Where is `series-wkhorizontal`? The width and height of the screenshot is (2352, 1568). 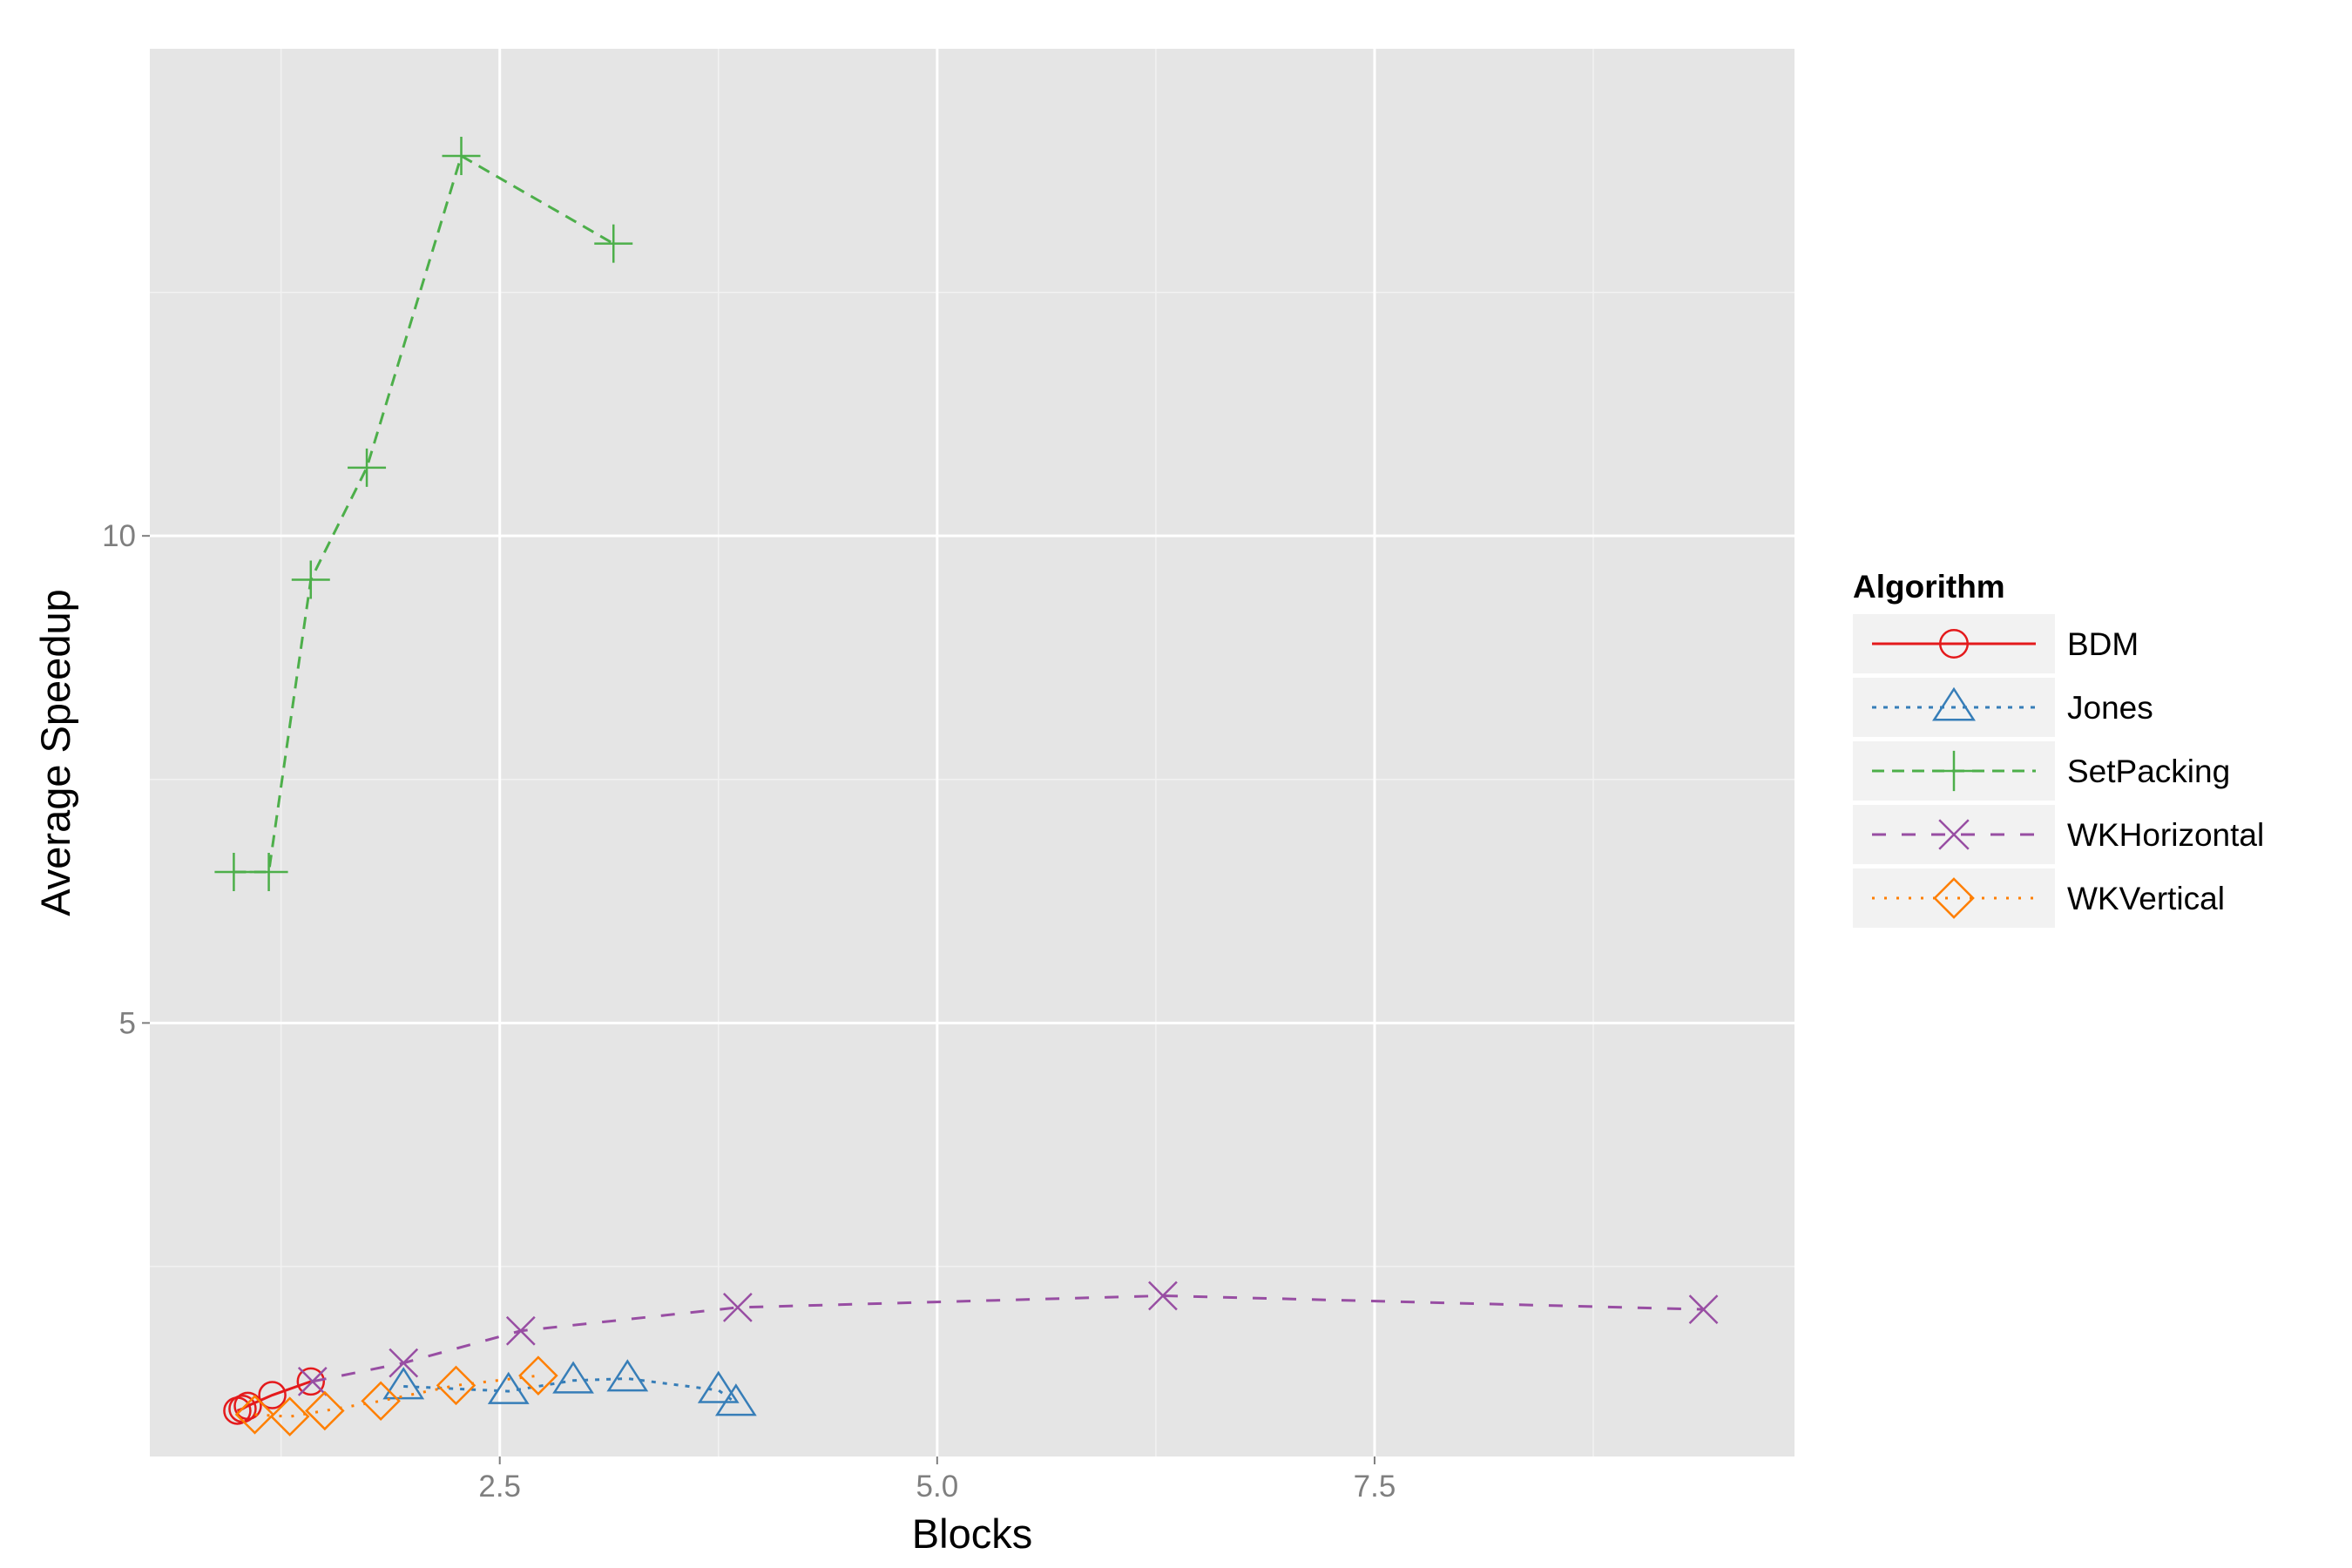
series-wkhorizontal is located at coordinates (1008, 1339).